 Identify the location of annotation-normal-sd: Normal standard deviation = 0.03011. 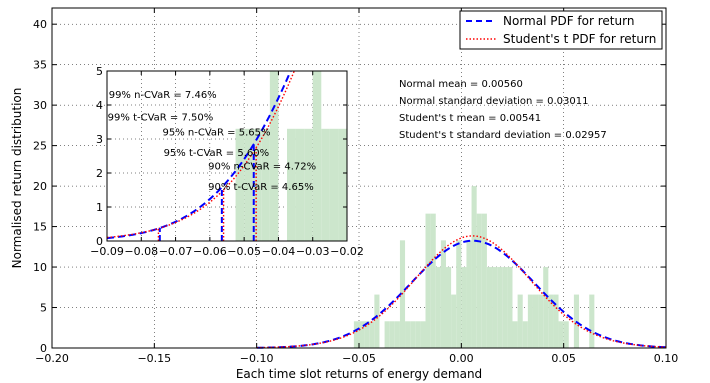
(493, 101).